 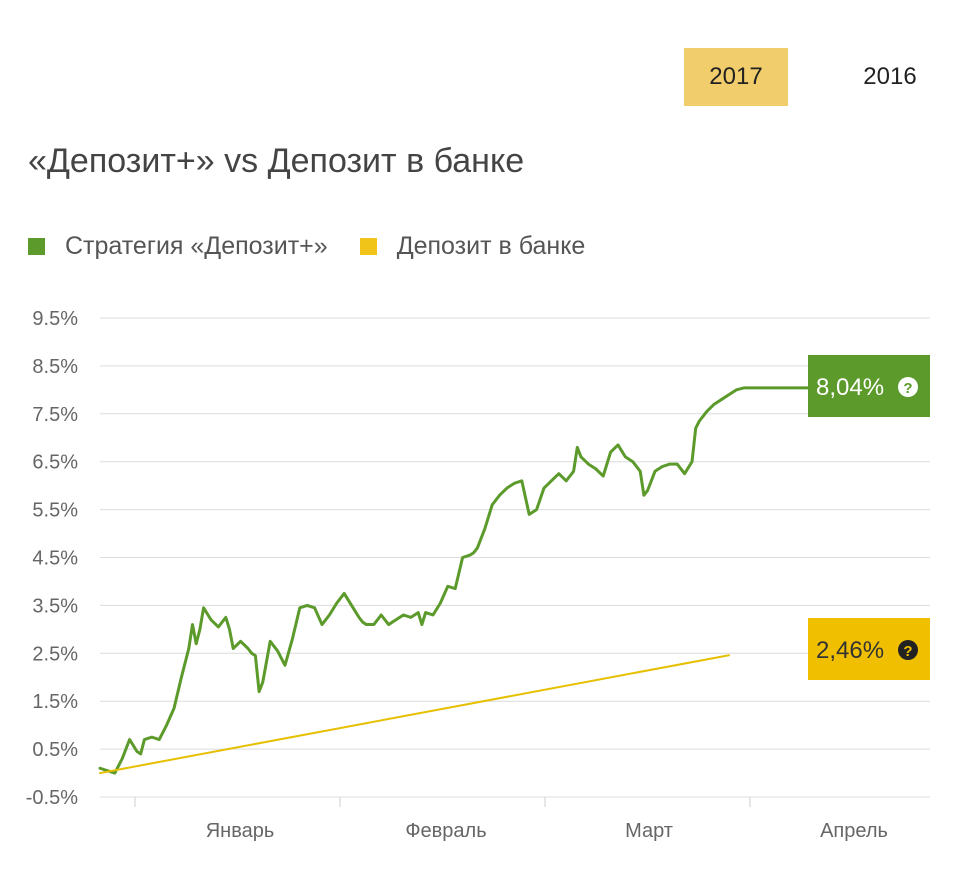 I want to click on legend-item-strategy: Стратегия «Депозит+», so click(x=178, y=246).